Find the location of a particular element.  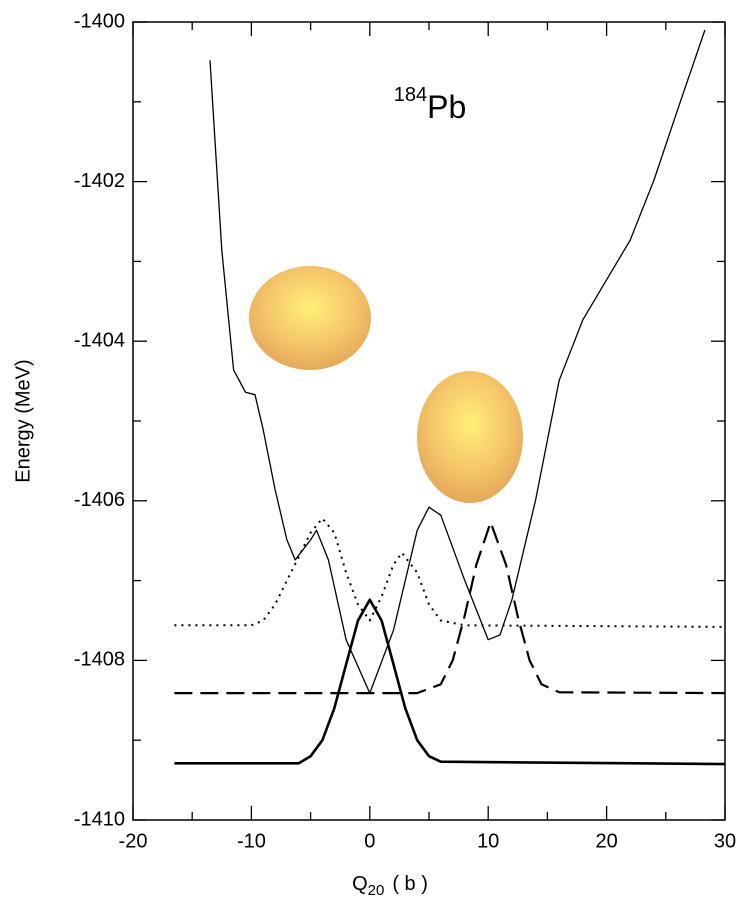

x-tick-label: 0 is located at coordinates (369, 841).